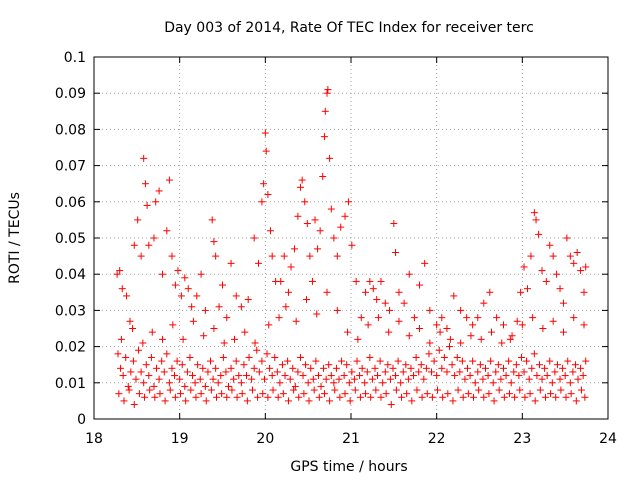 This screenshot has height=480, width=640. I want to click on y-tick-label: 0.08, so click(70, 130).